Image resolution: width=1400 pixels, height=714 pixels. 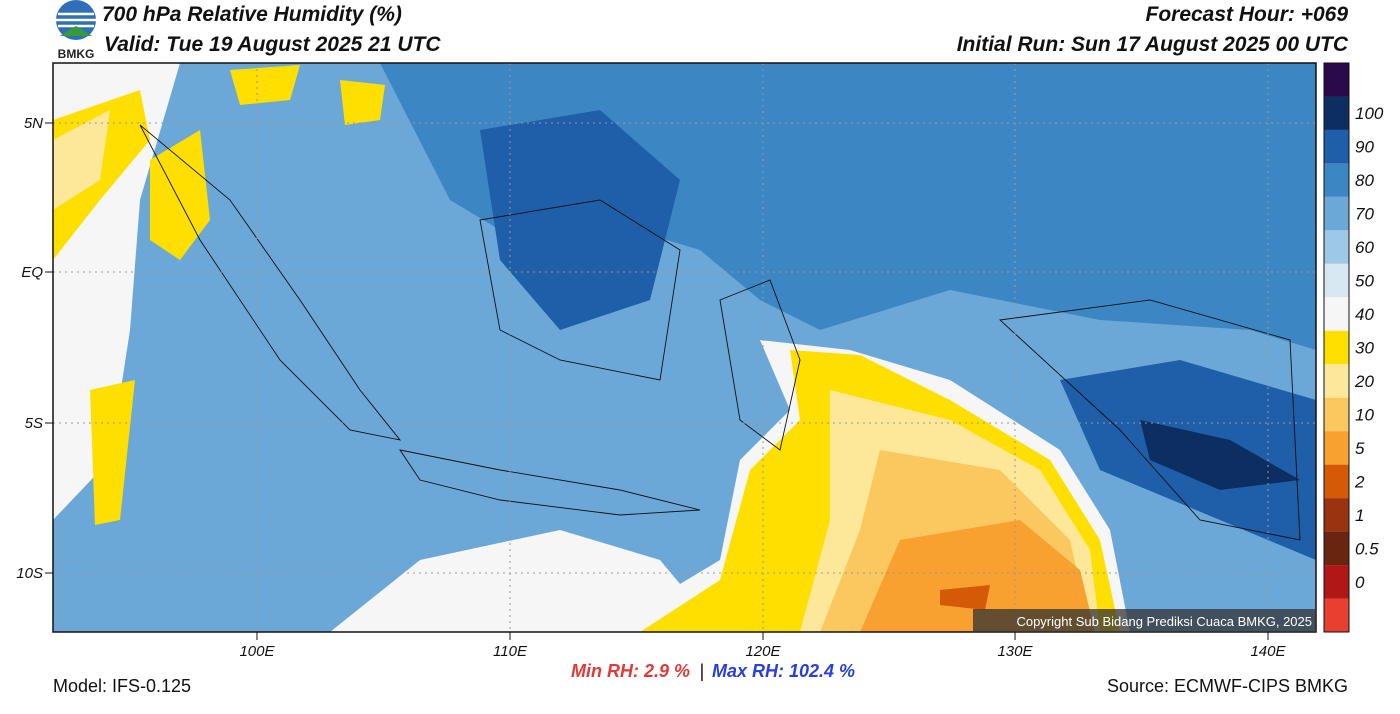 What do you see at coordinates (763, 651) in the screenshot?
I see `lon-label: 120E` at bounding box center [763, 651].